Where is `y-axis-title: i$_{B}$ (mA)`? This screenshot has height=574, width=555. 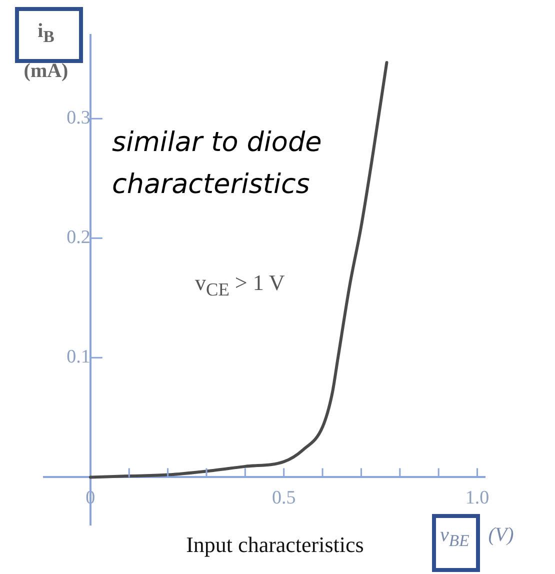
y-axis-title: i$_{B}$ (mA) is located at coordinates (46, 51).